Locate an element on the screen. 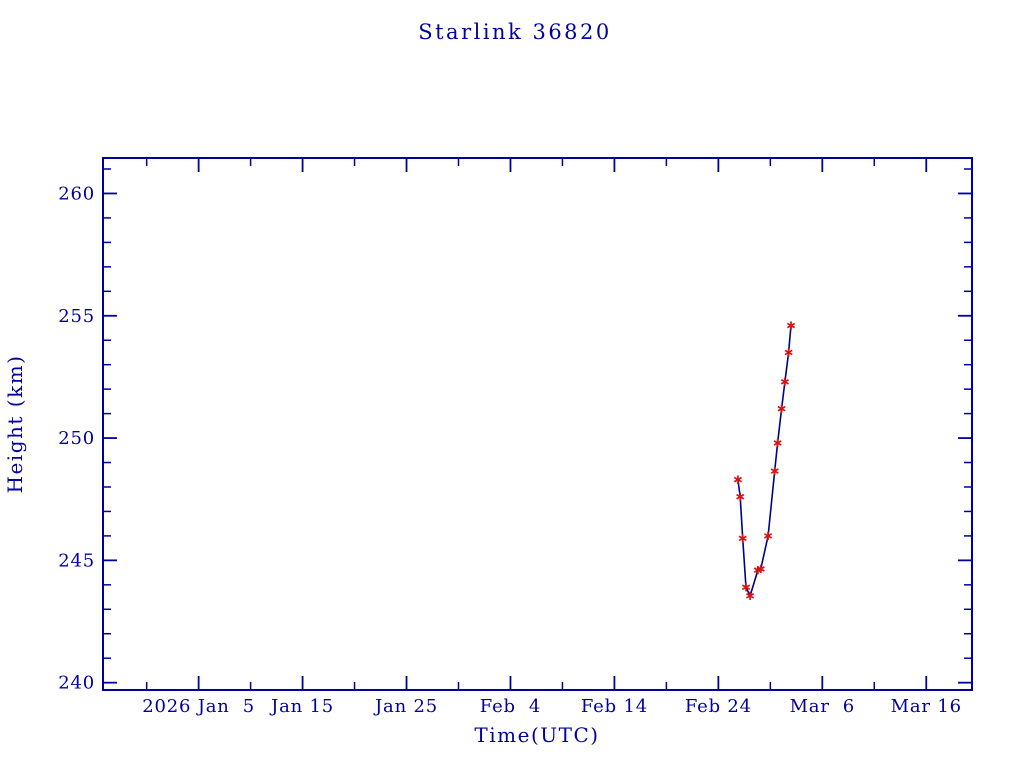 This screenshot has height=773, width=1024. y-tick-labels: 240 245 250 255 260 is located at coordinates (76, 438).